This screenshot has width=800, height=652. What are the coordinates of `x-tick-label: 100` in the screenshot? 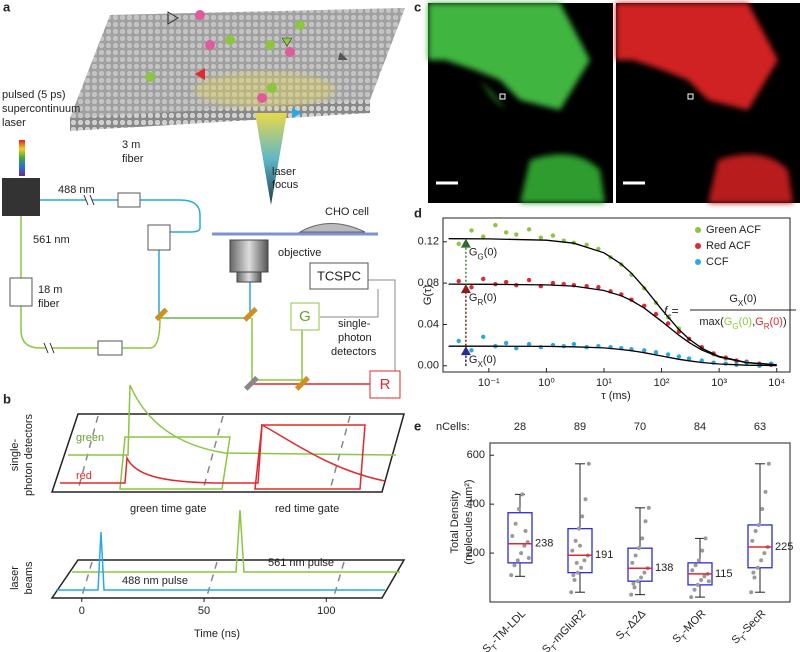 It's located at (326, 611).